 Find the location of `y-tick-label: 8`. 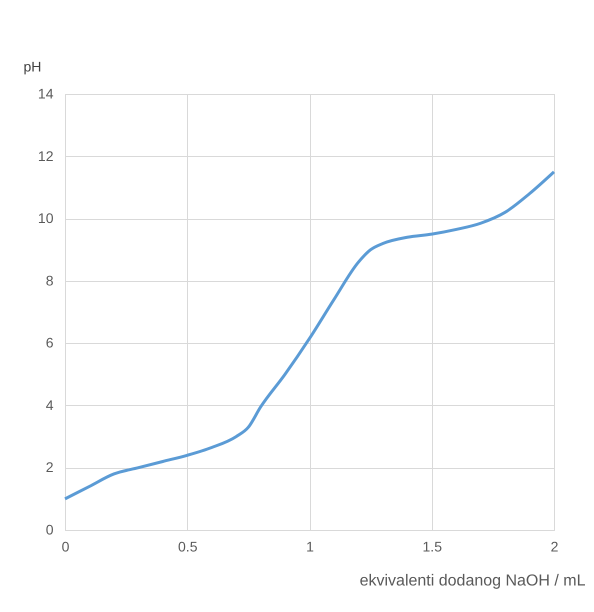

y-tick-label: 8 is located at coordinates (50, 280).